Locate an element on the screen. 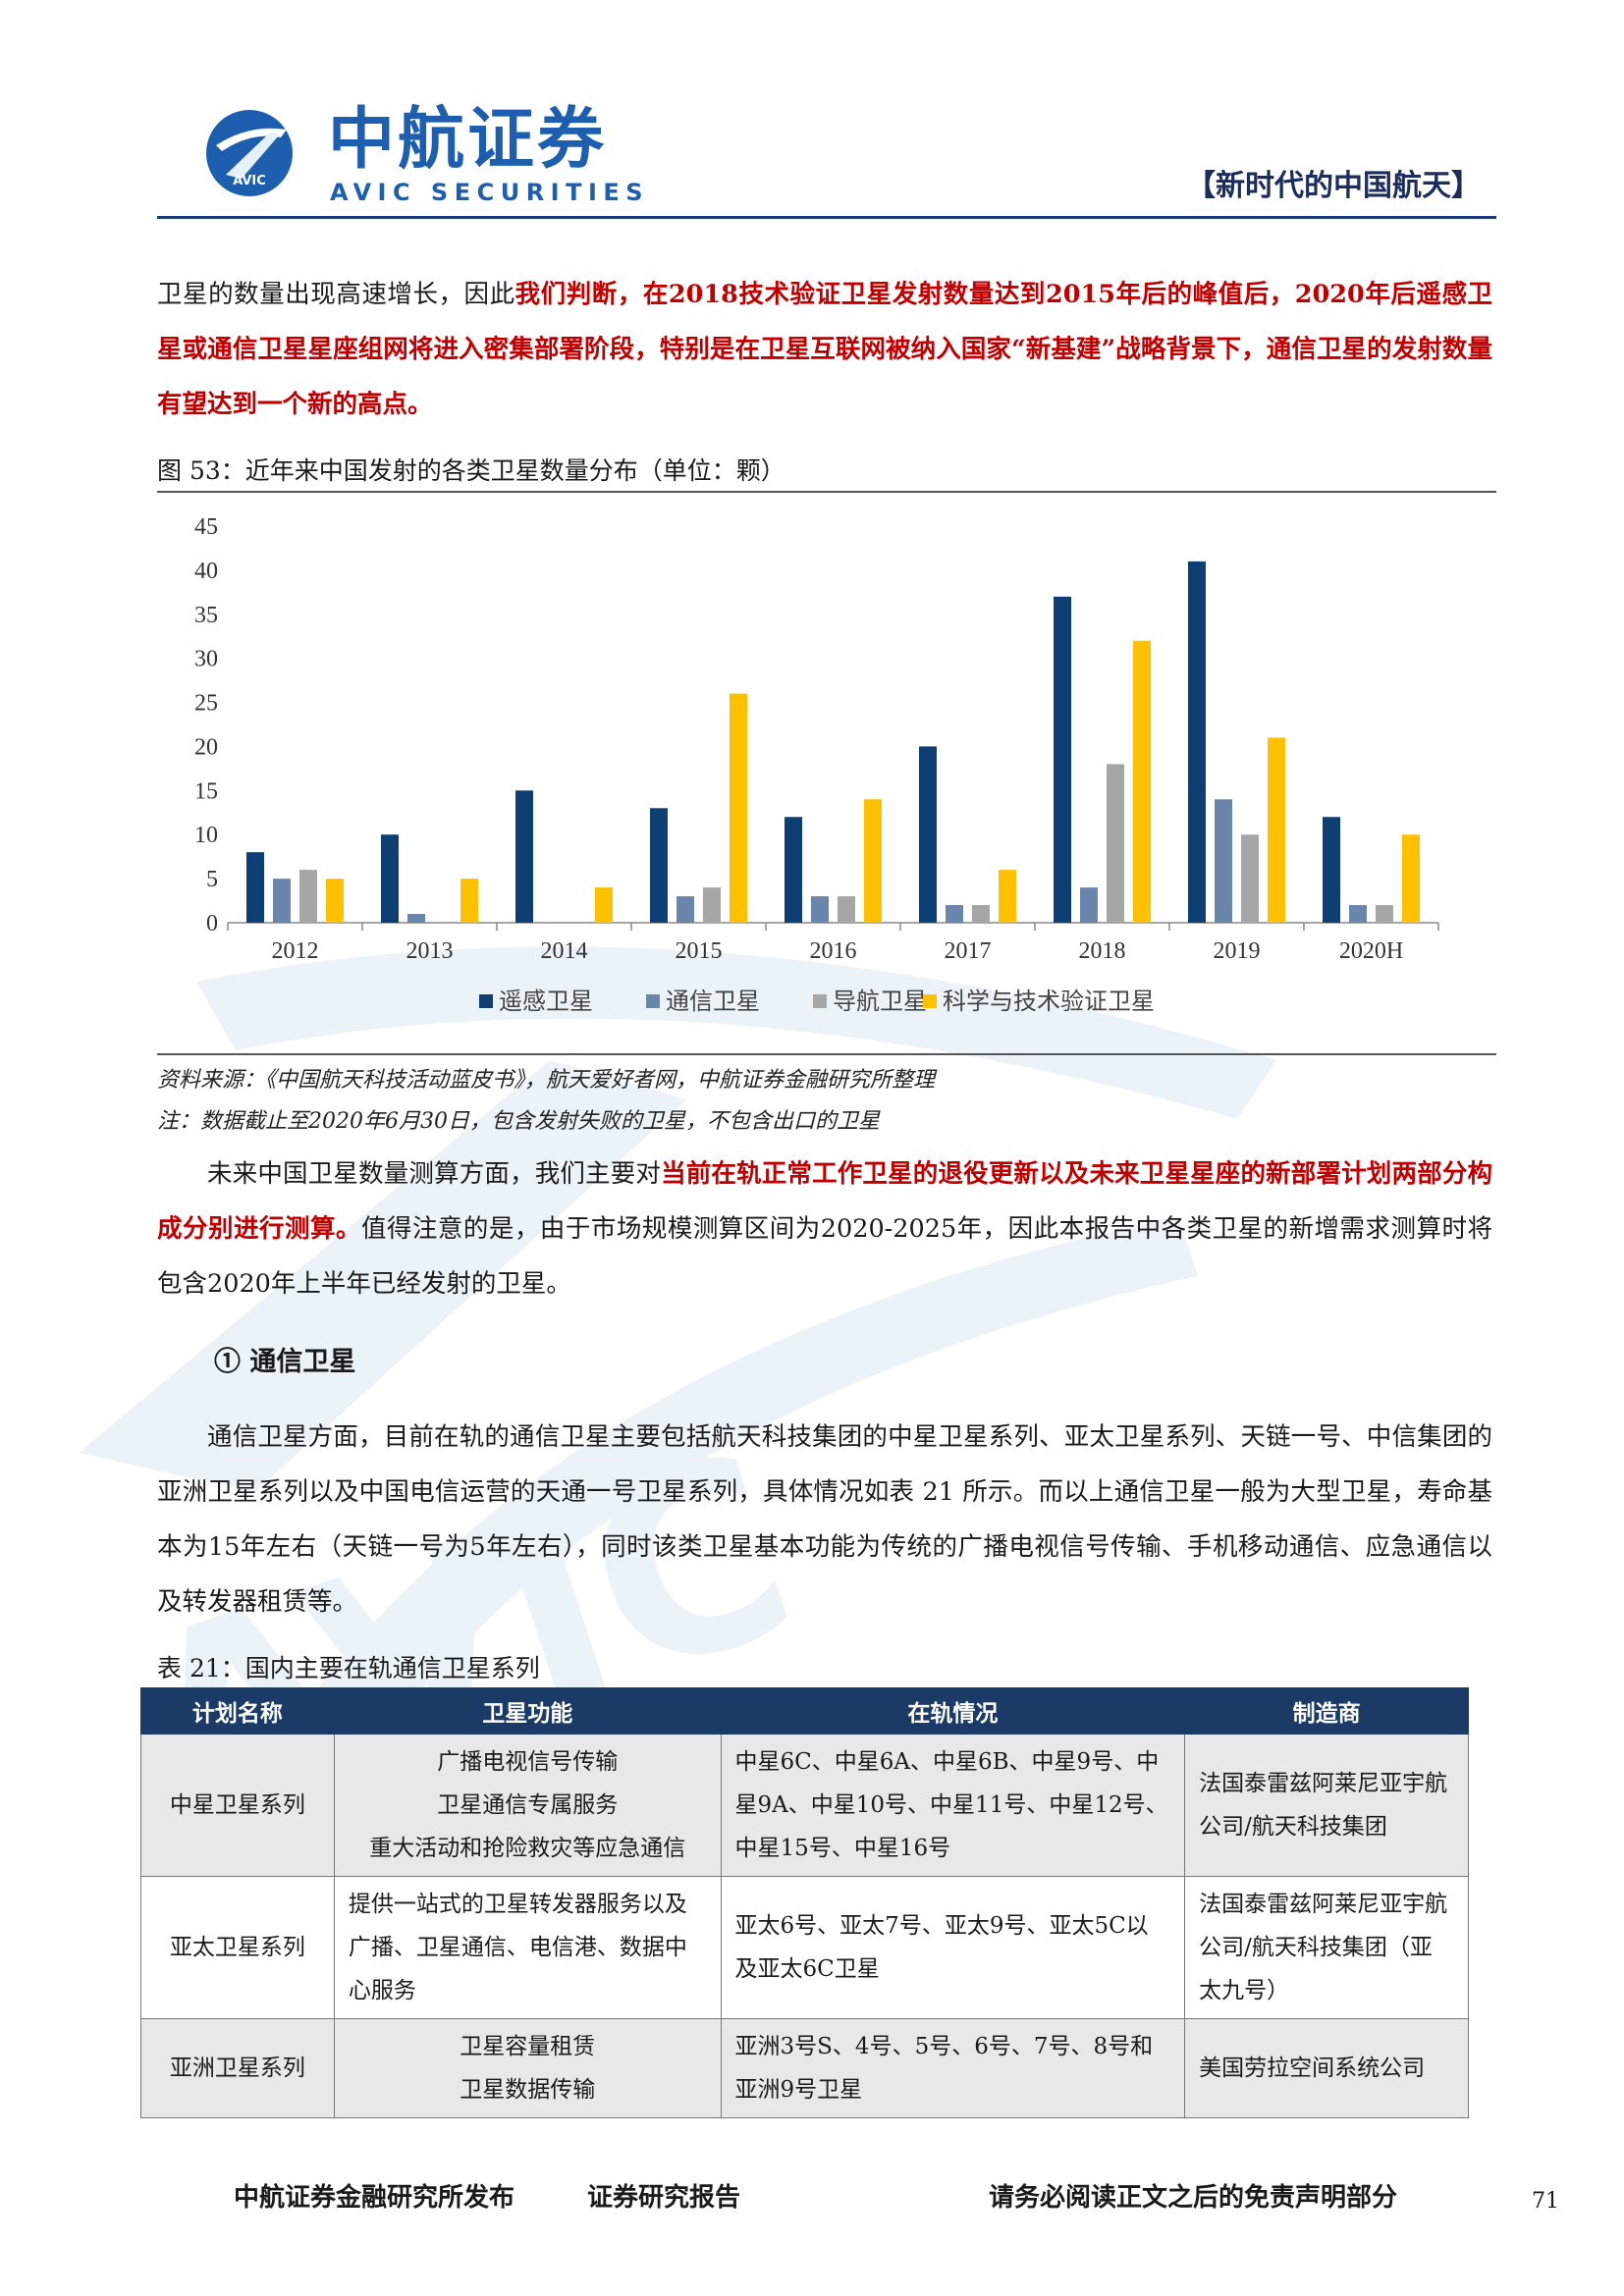 The image size is (1624, 2296). y-tick-label: 25 is located at coordinates (206, 704).